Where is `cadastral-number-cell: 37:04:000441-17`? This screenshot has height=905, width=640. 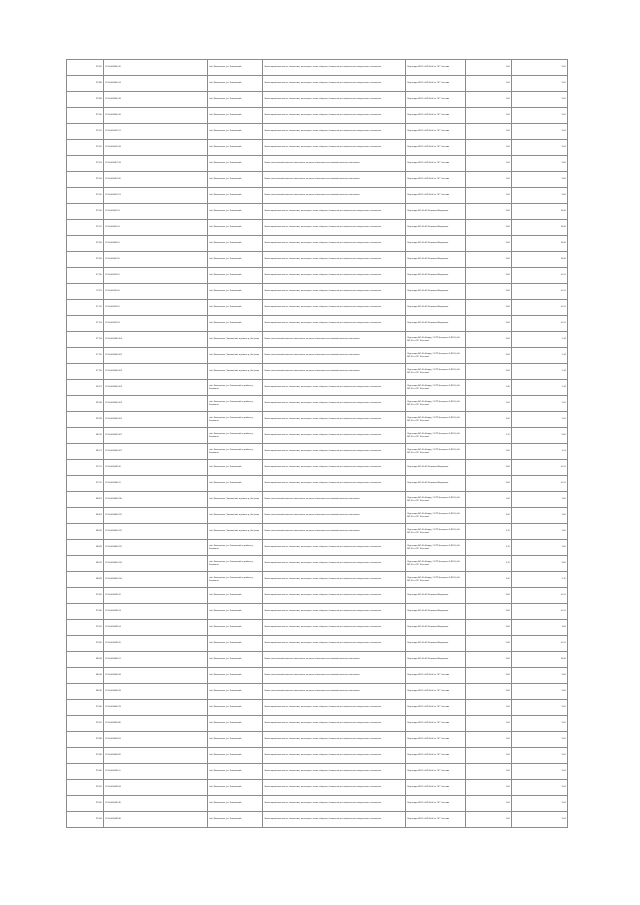
cadastral-number-cell: 37:04:000441-17 is located at coordinates (155, 131).